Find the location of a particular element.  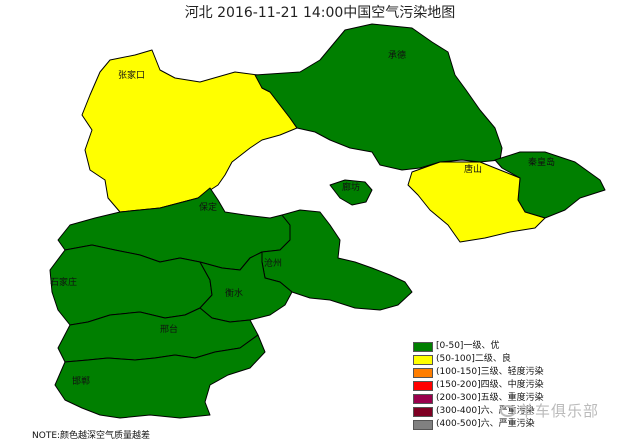

label-xingtai: 邢台 is located at coordinates (169, 329).